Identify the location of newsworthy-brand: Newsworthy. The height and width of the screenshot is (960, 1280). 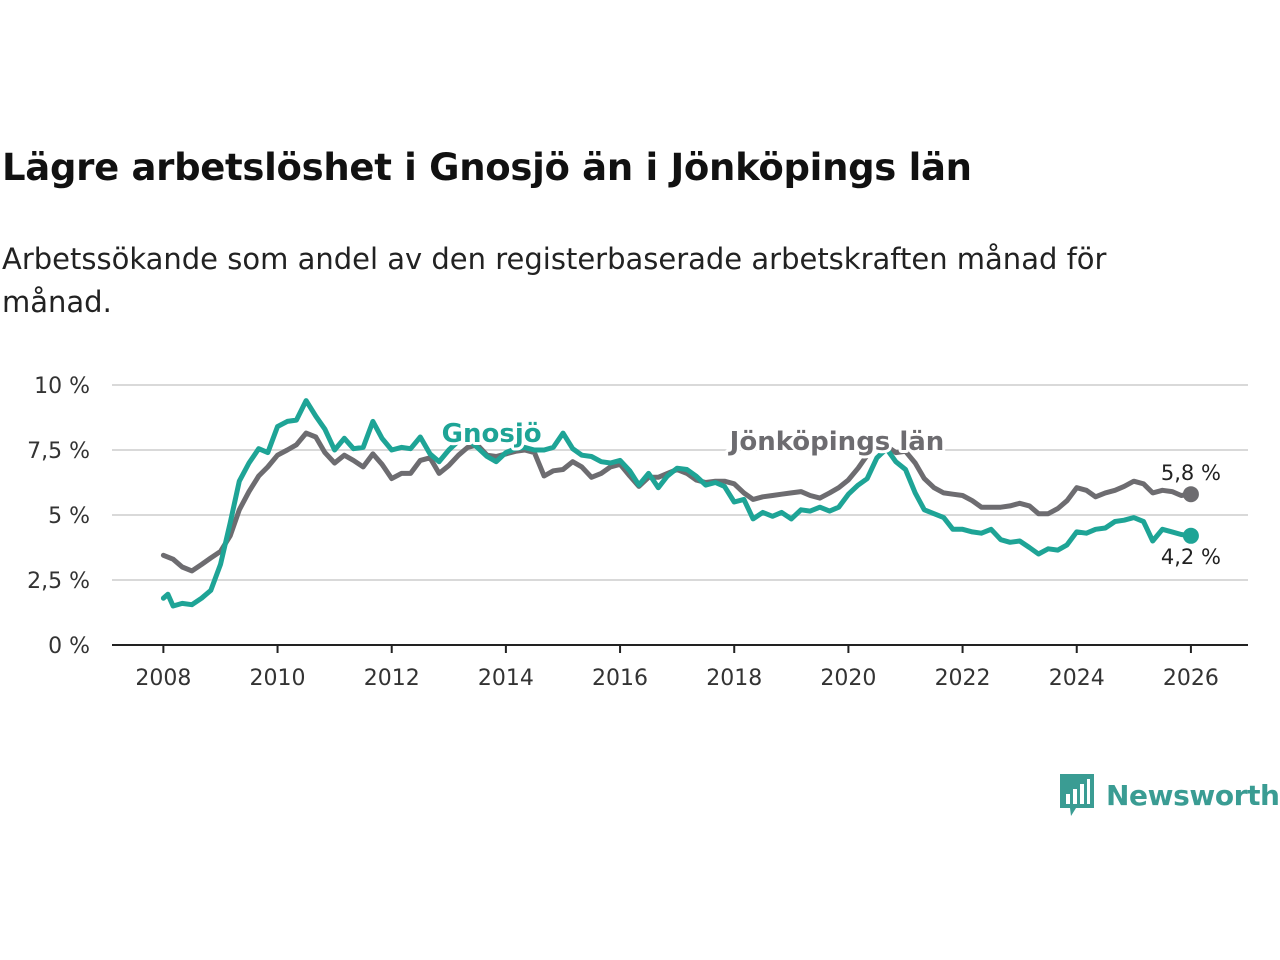
(1169, 795).